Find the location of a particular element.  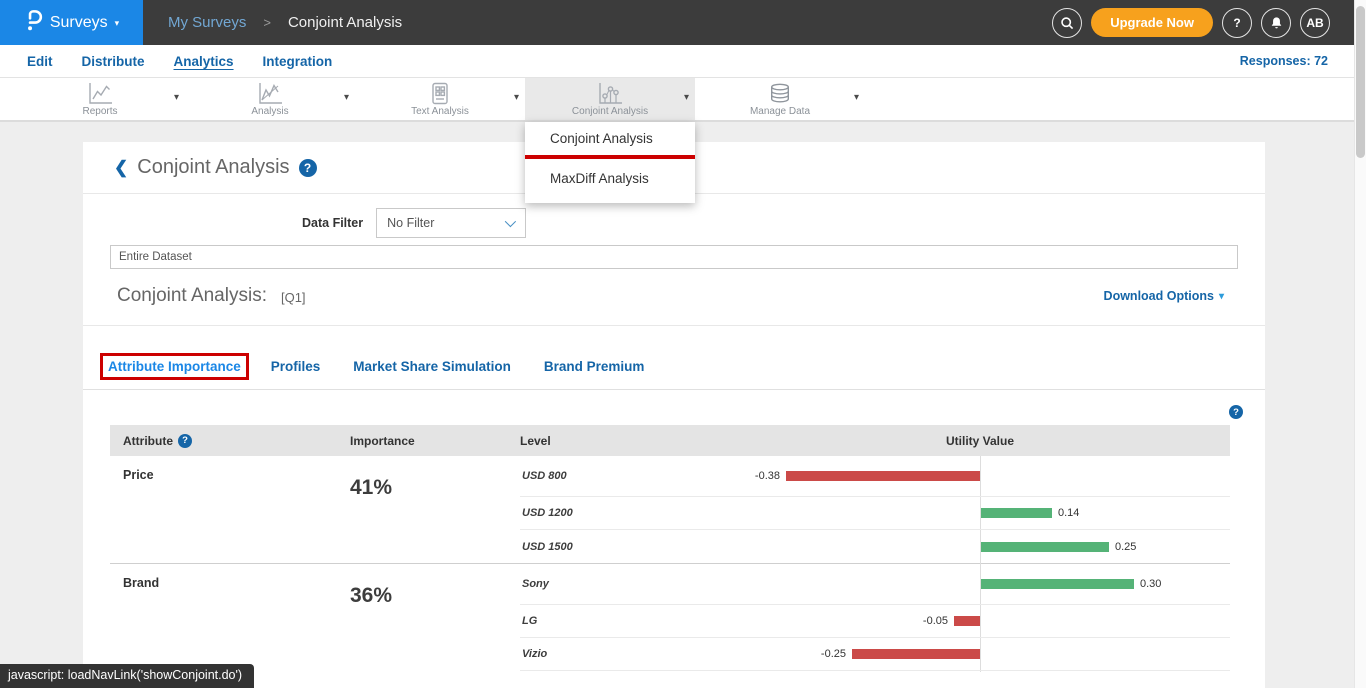

question-reference: [Q1] is located at coordinates (293, 297).